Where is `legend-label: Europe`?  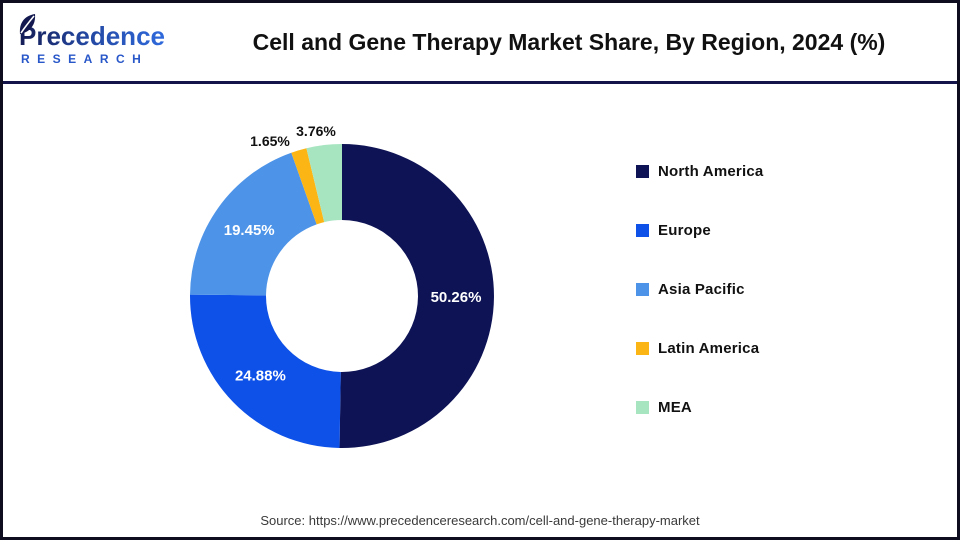
legend-label: Europe is located at coordinates (684, 230).